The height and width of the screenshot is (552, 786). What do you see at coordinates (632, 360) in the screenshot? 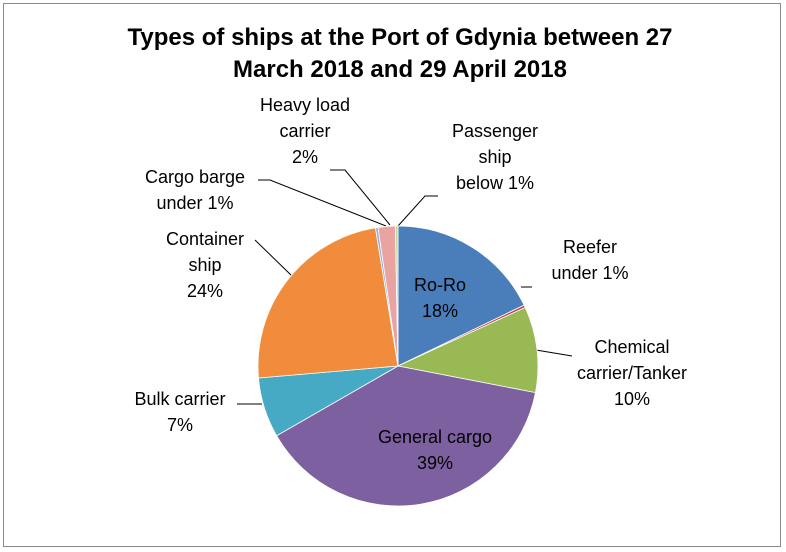
I see `category-label: Chemical carrier/Tanker` at bounding box center [632, 360].